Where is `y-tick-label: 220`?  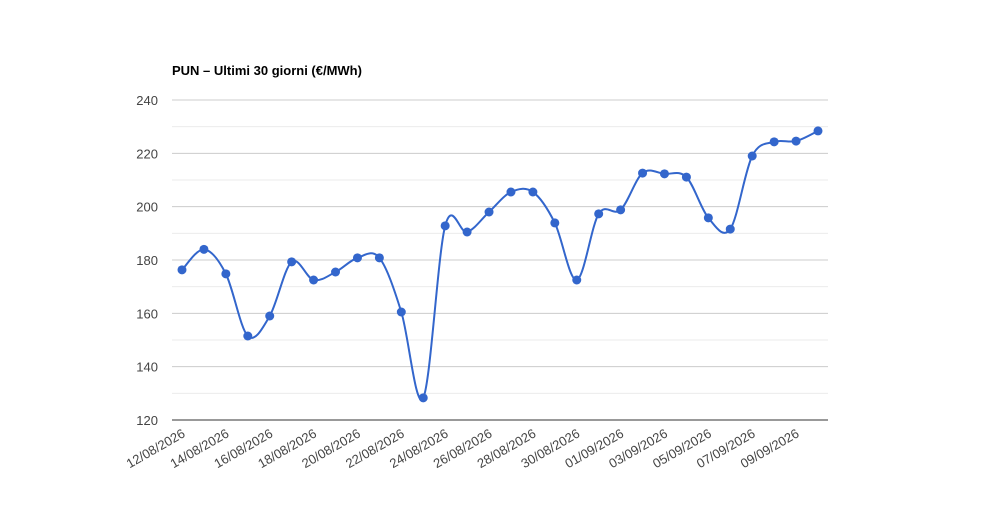 y-tick-label: 220 is located at coordinates (147, 153).